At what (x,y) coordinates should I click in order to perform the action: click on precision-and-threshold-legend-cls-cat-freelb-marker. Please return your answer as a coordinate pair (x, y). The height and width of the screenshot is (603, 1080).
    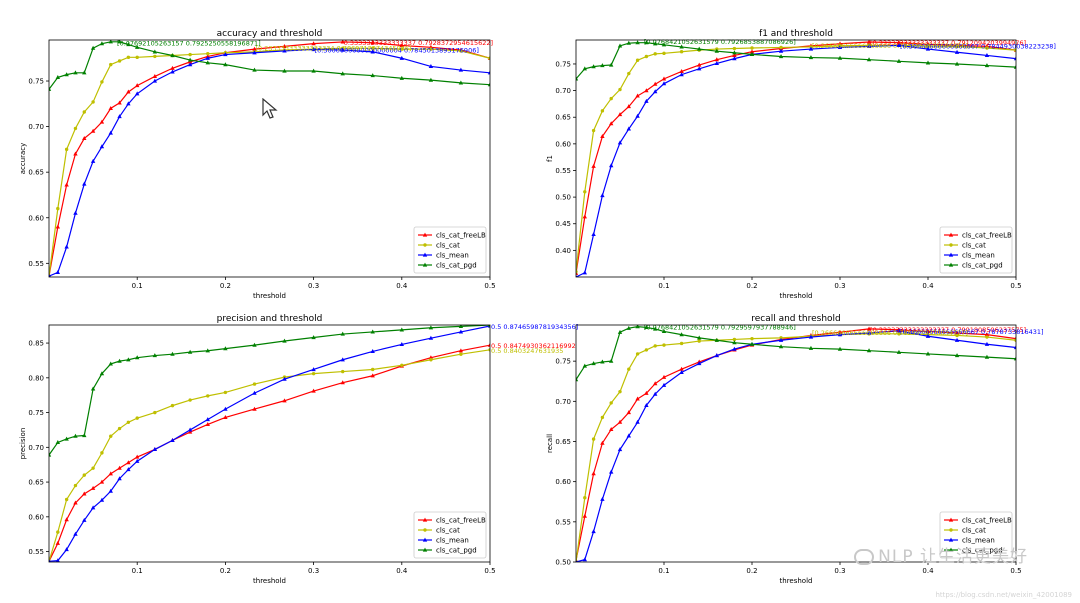
    Looking at the image, I should click on (425, 519).